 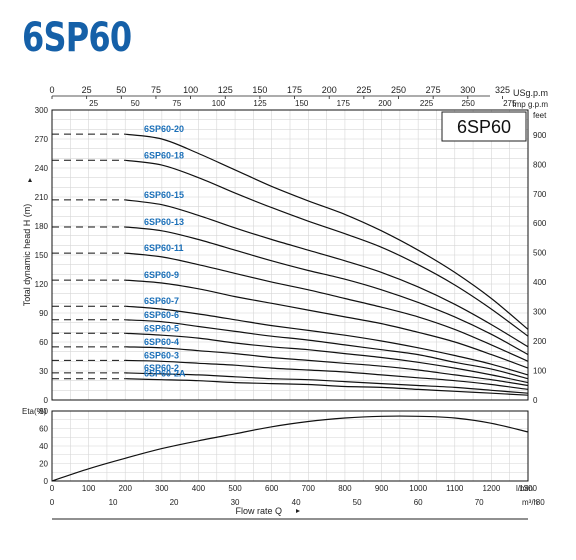 I want to click on curve-label: 6SP60-18, so click(x=164, y=155).